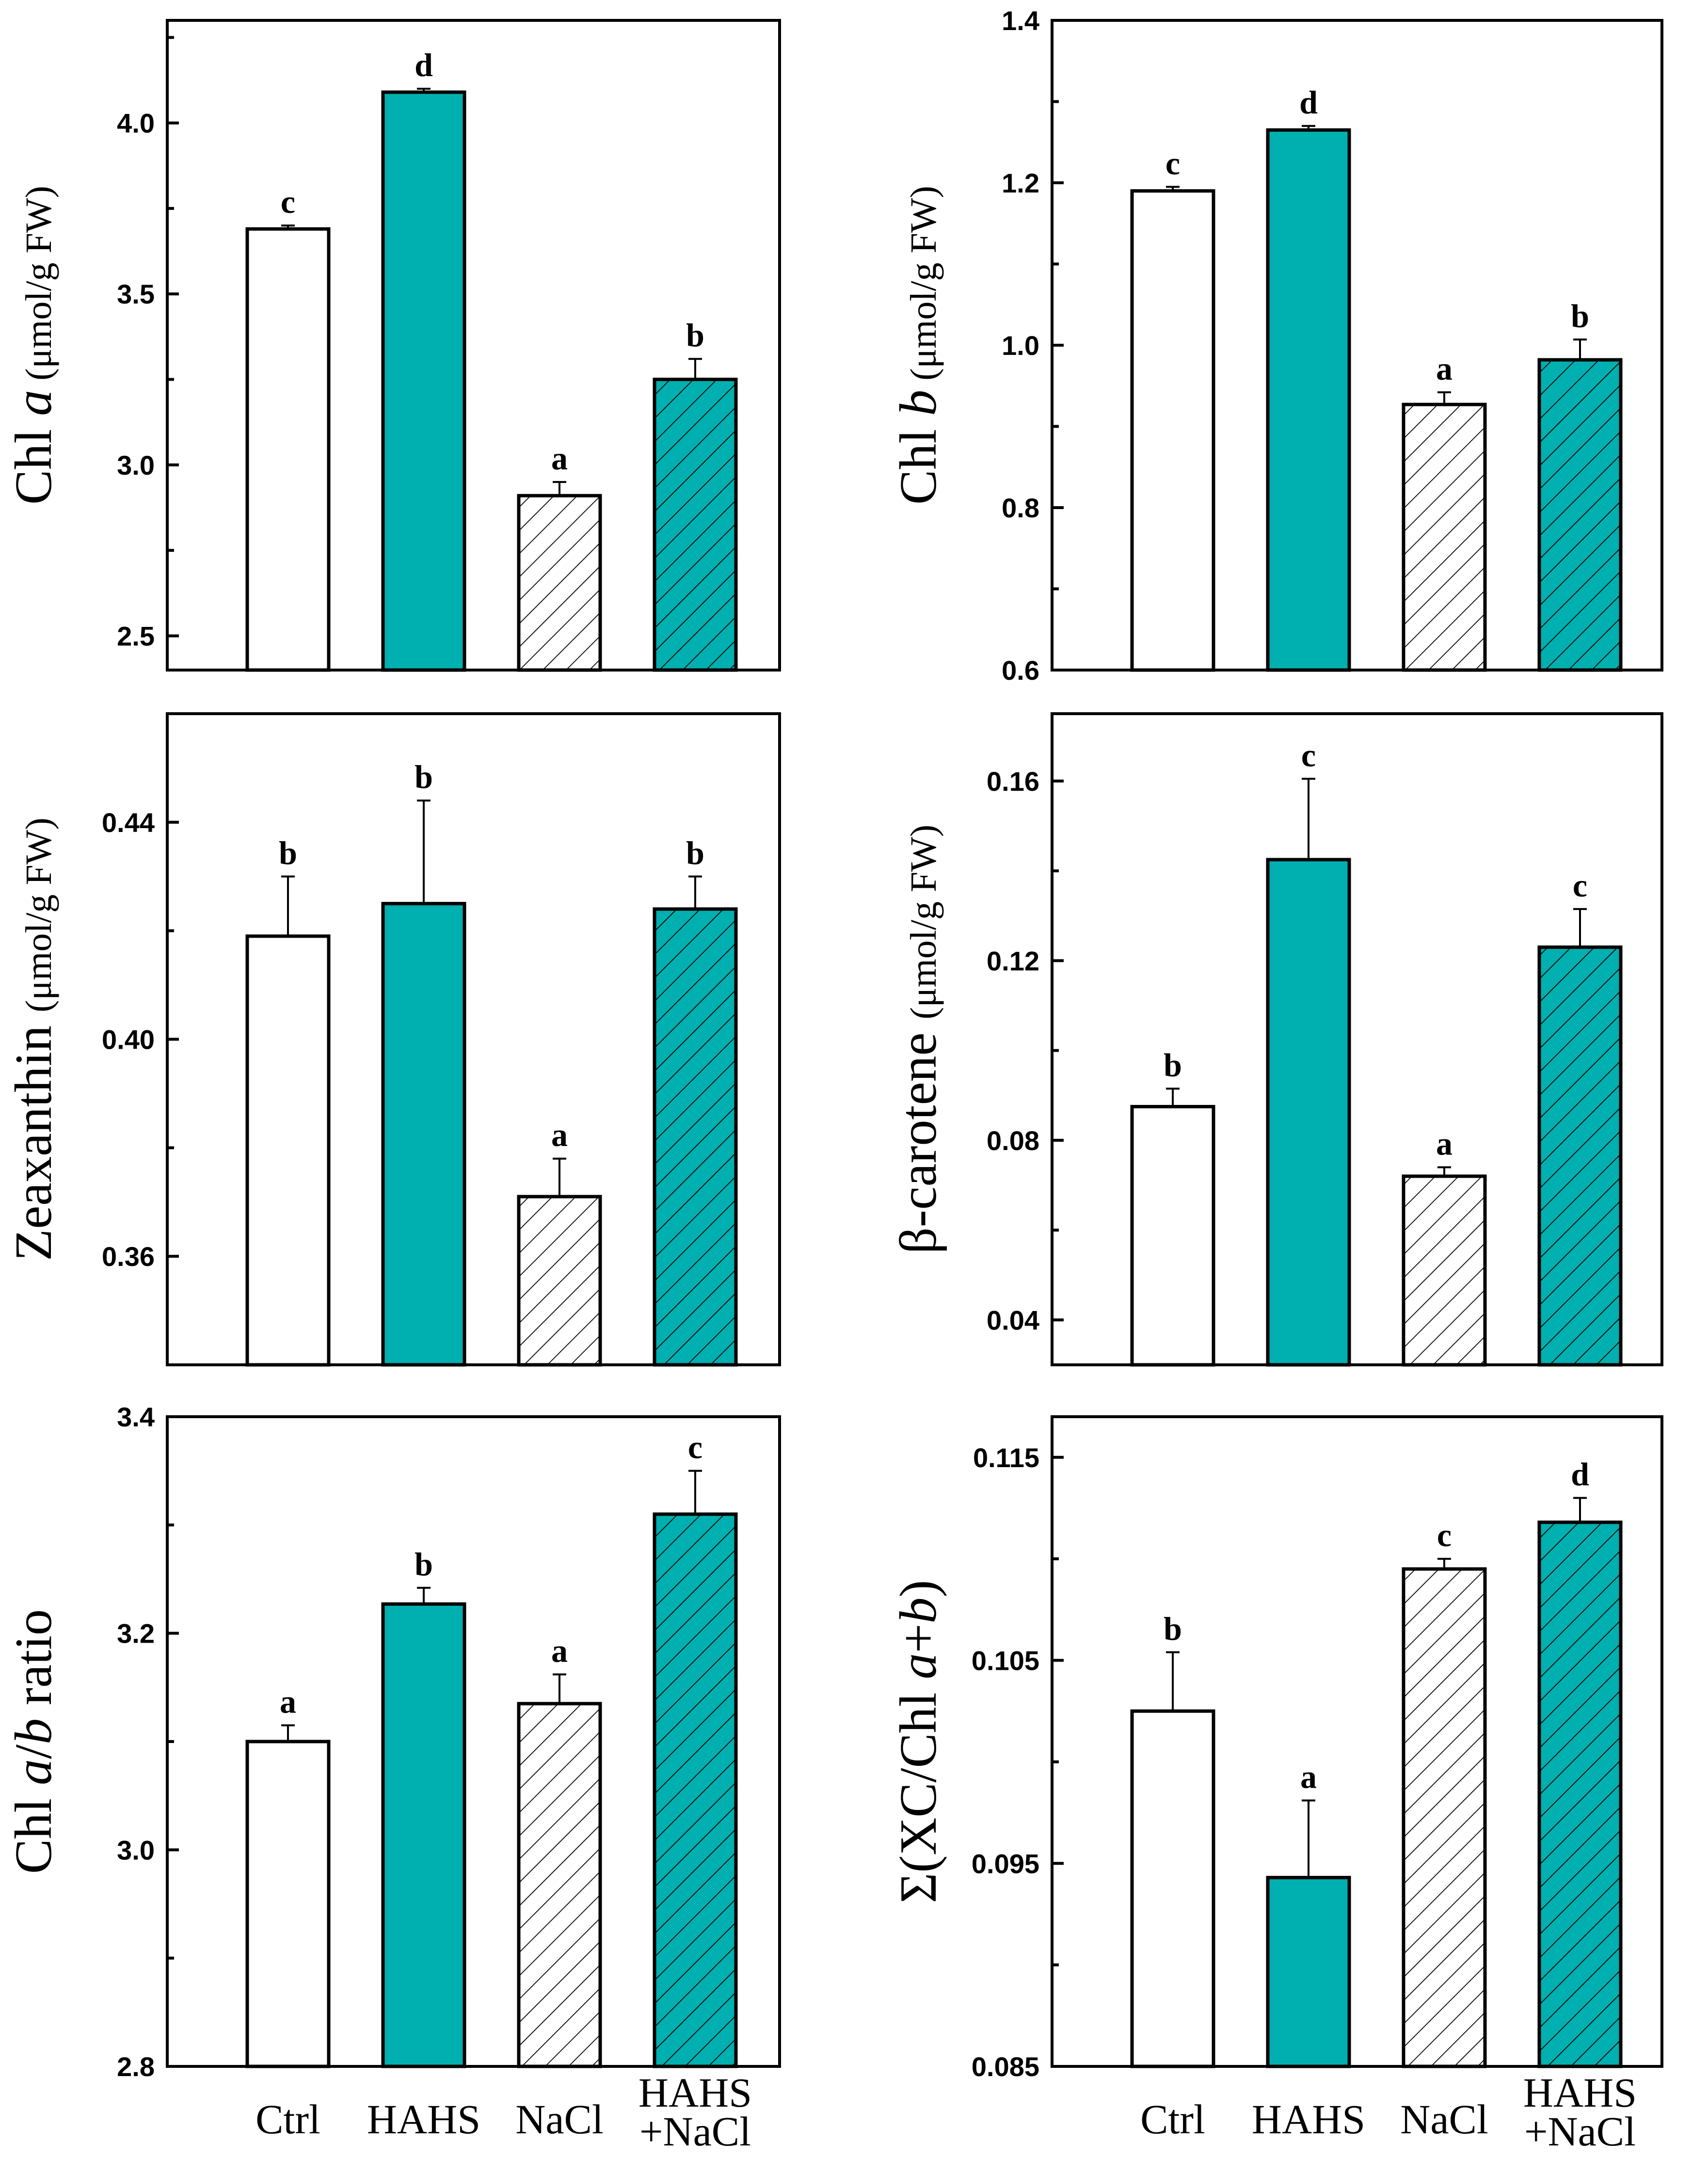 This screenshot has width=1708, height=2159. I want to click on panel-chl-b: 0.6 0.8 1.0 1.2 1.4 c d a b Chl b (μmol/g FW), so click(1276, 345).